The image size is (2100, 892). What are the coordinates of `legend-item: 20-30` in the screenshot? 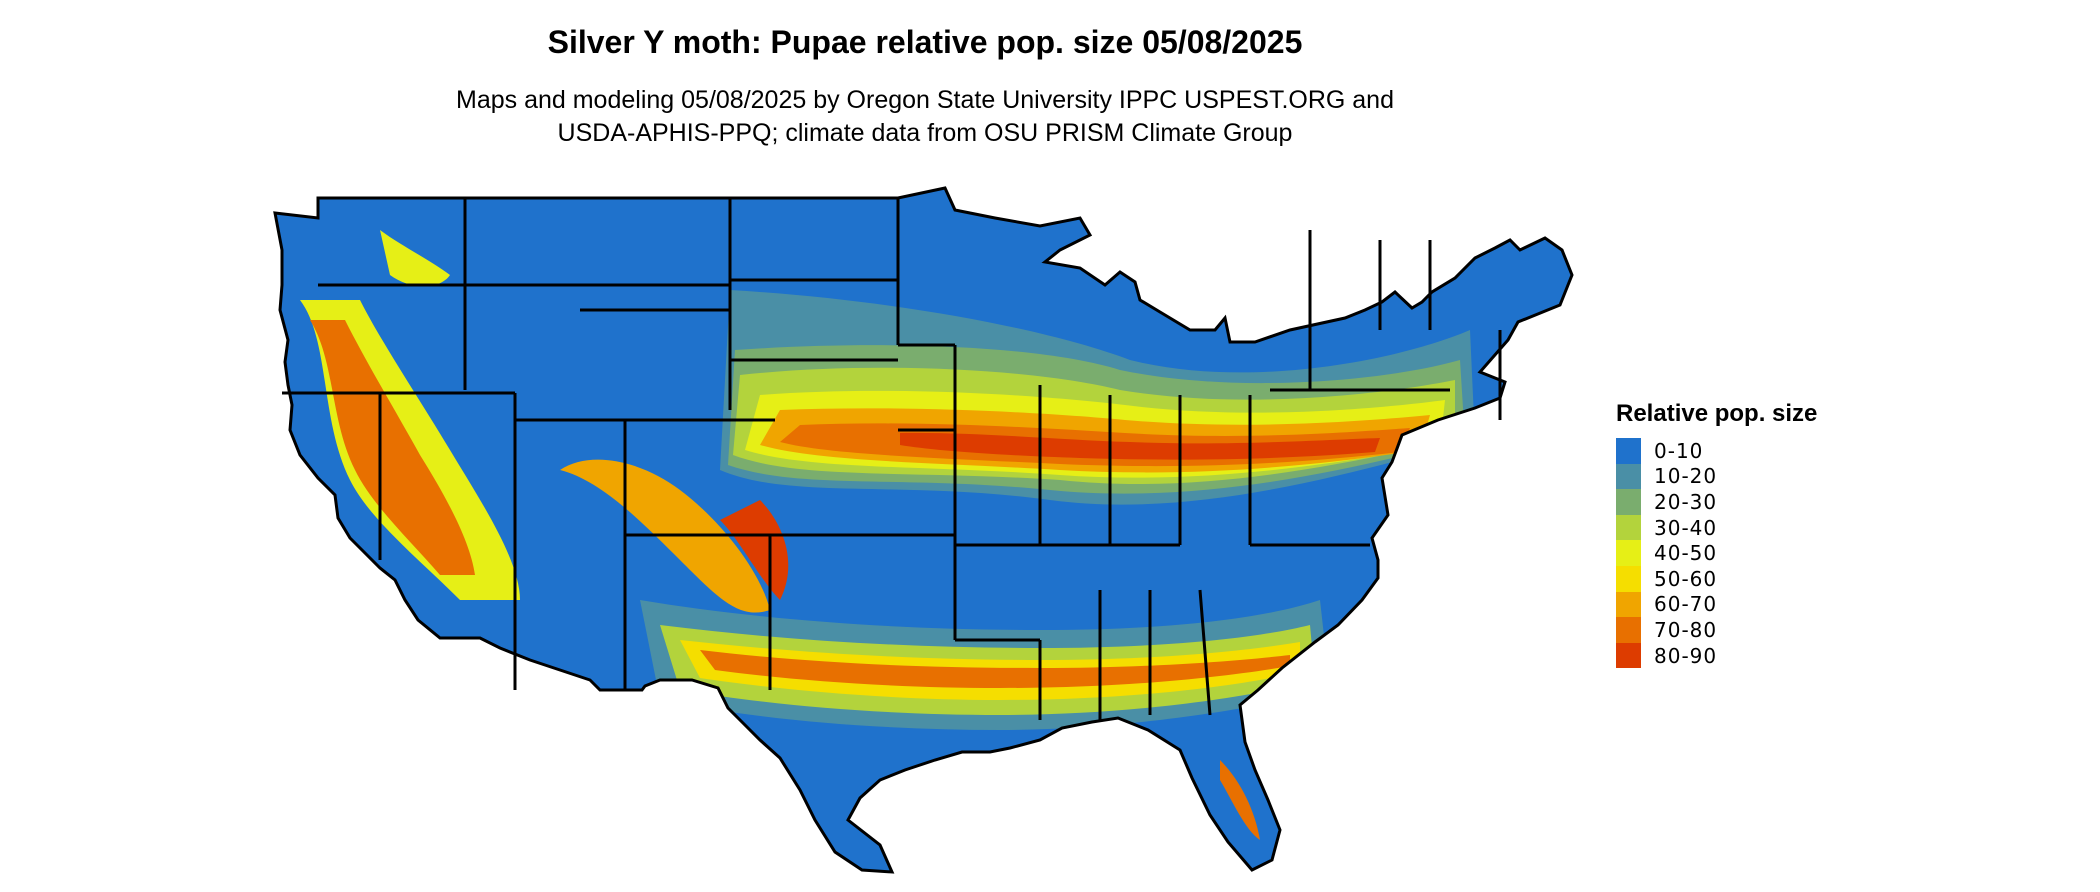 It's located at (1716, 502).